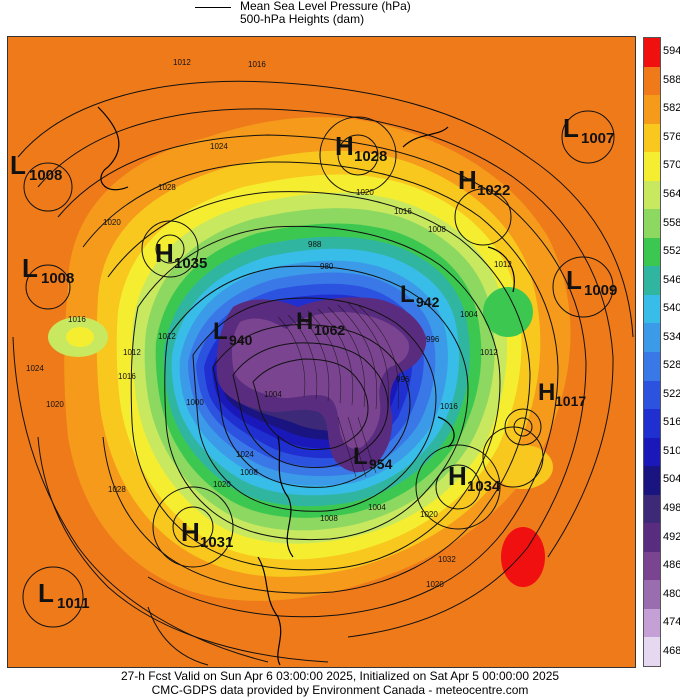 Image resolution: width=680 pixels, height=700 pixels. I want to click on high-1028: H 1028, so click(361, 148).